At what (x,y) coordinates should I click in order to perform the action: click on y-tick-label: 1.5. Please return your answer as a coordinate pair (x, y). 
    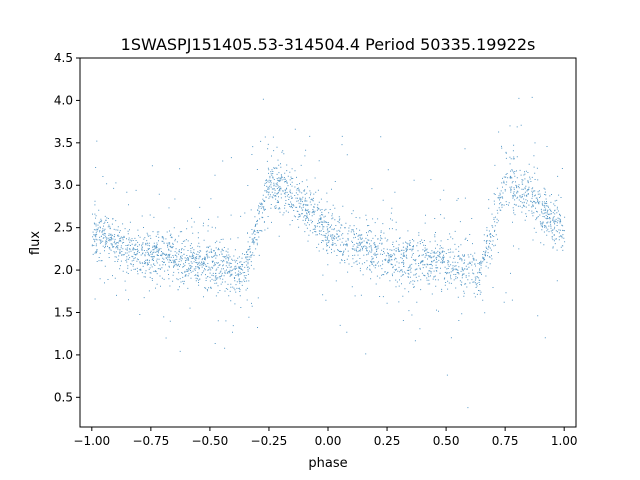
    Looking at the image, I should click on (63, 312).